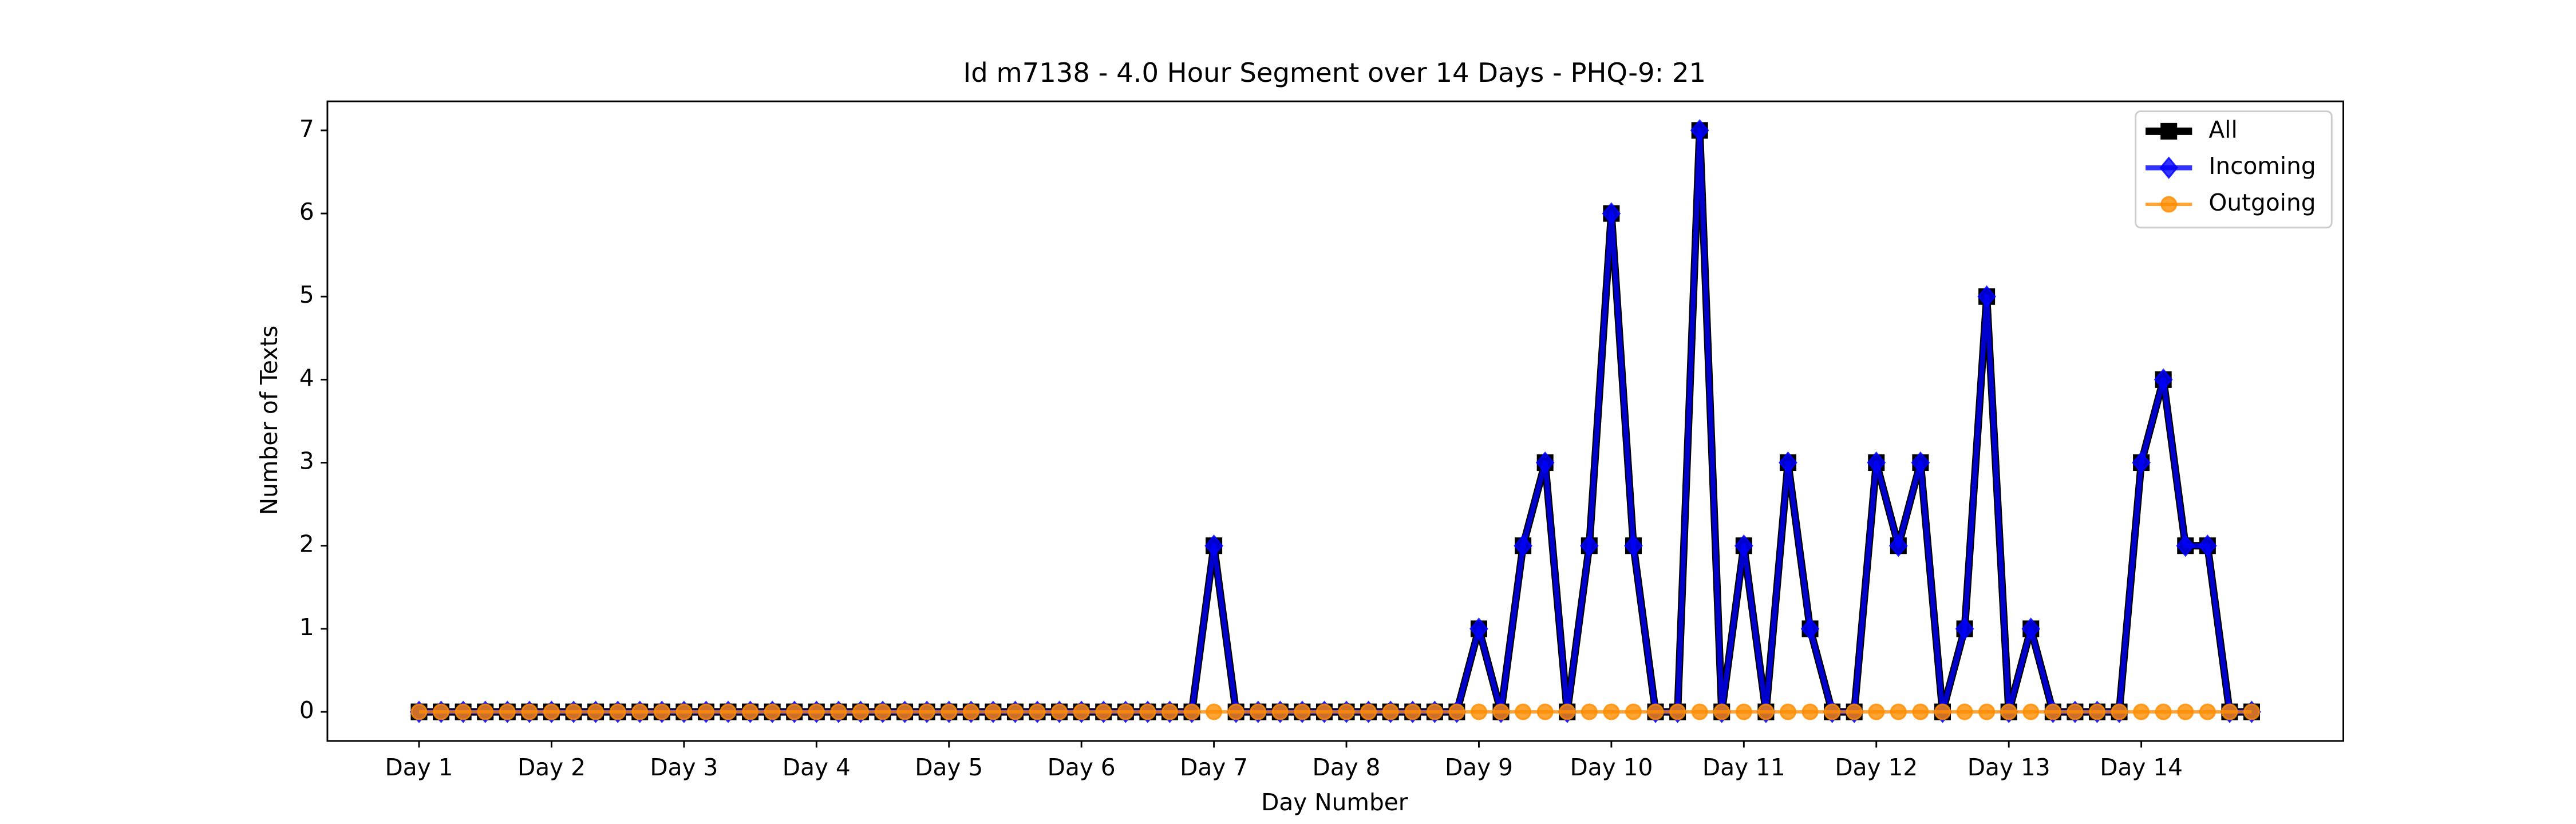  Describe the element at coordinates (1214, 767) in the screenshot. I see `x-tick-label: Day 7` at that location.